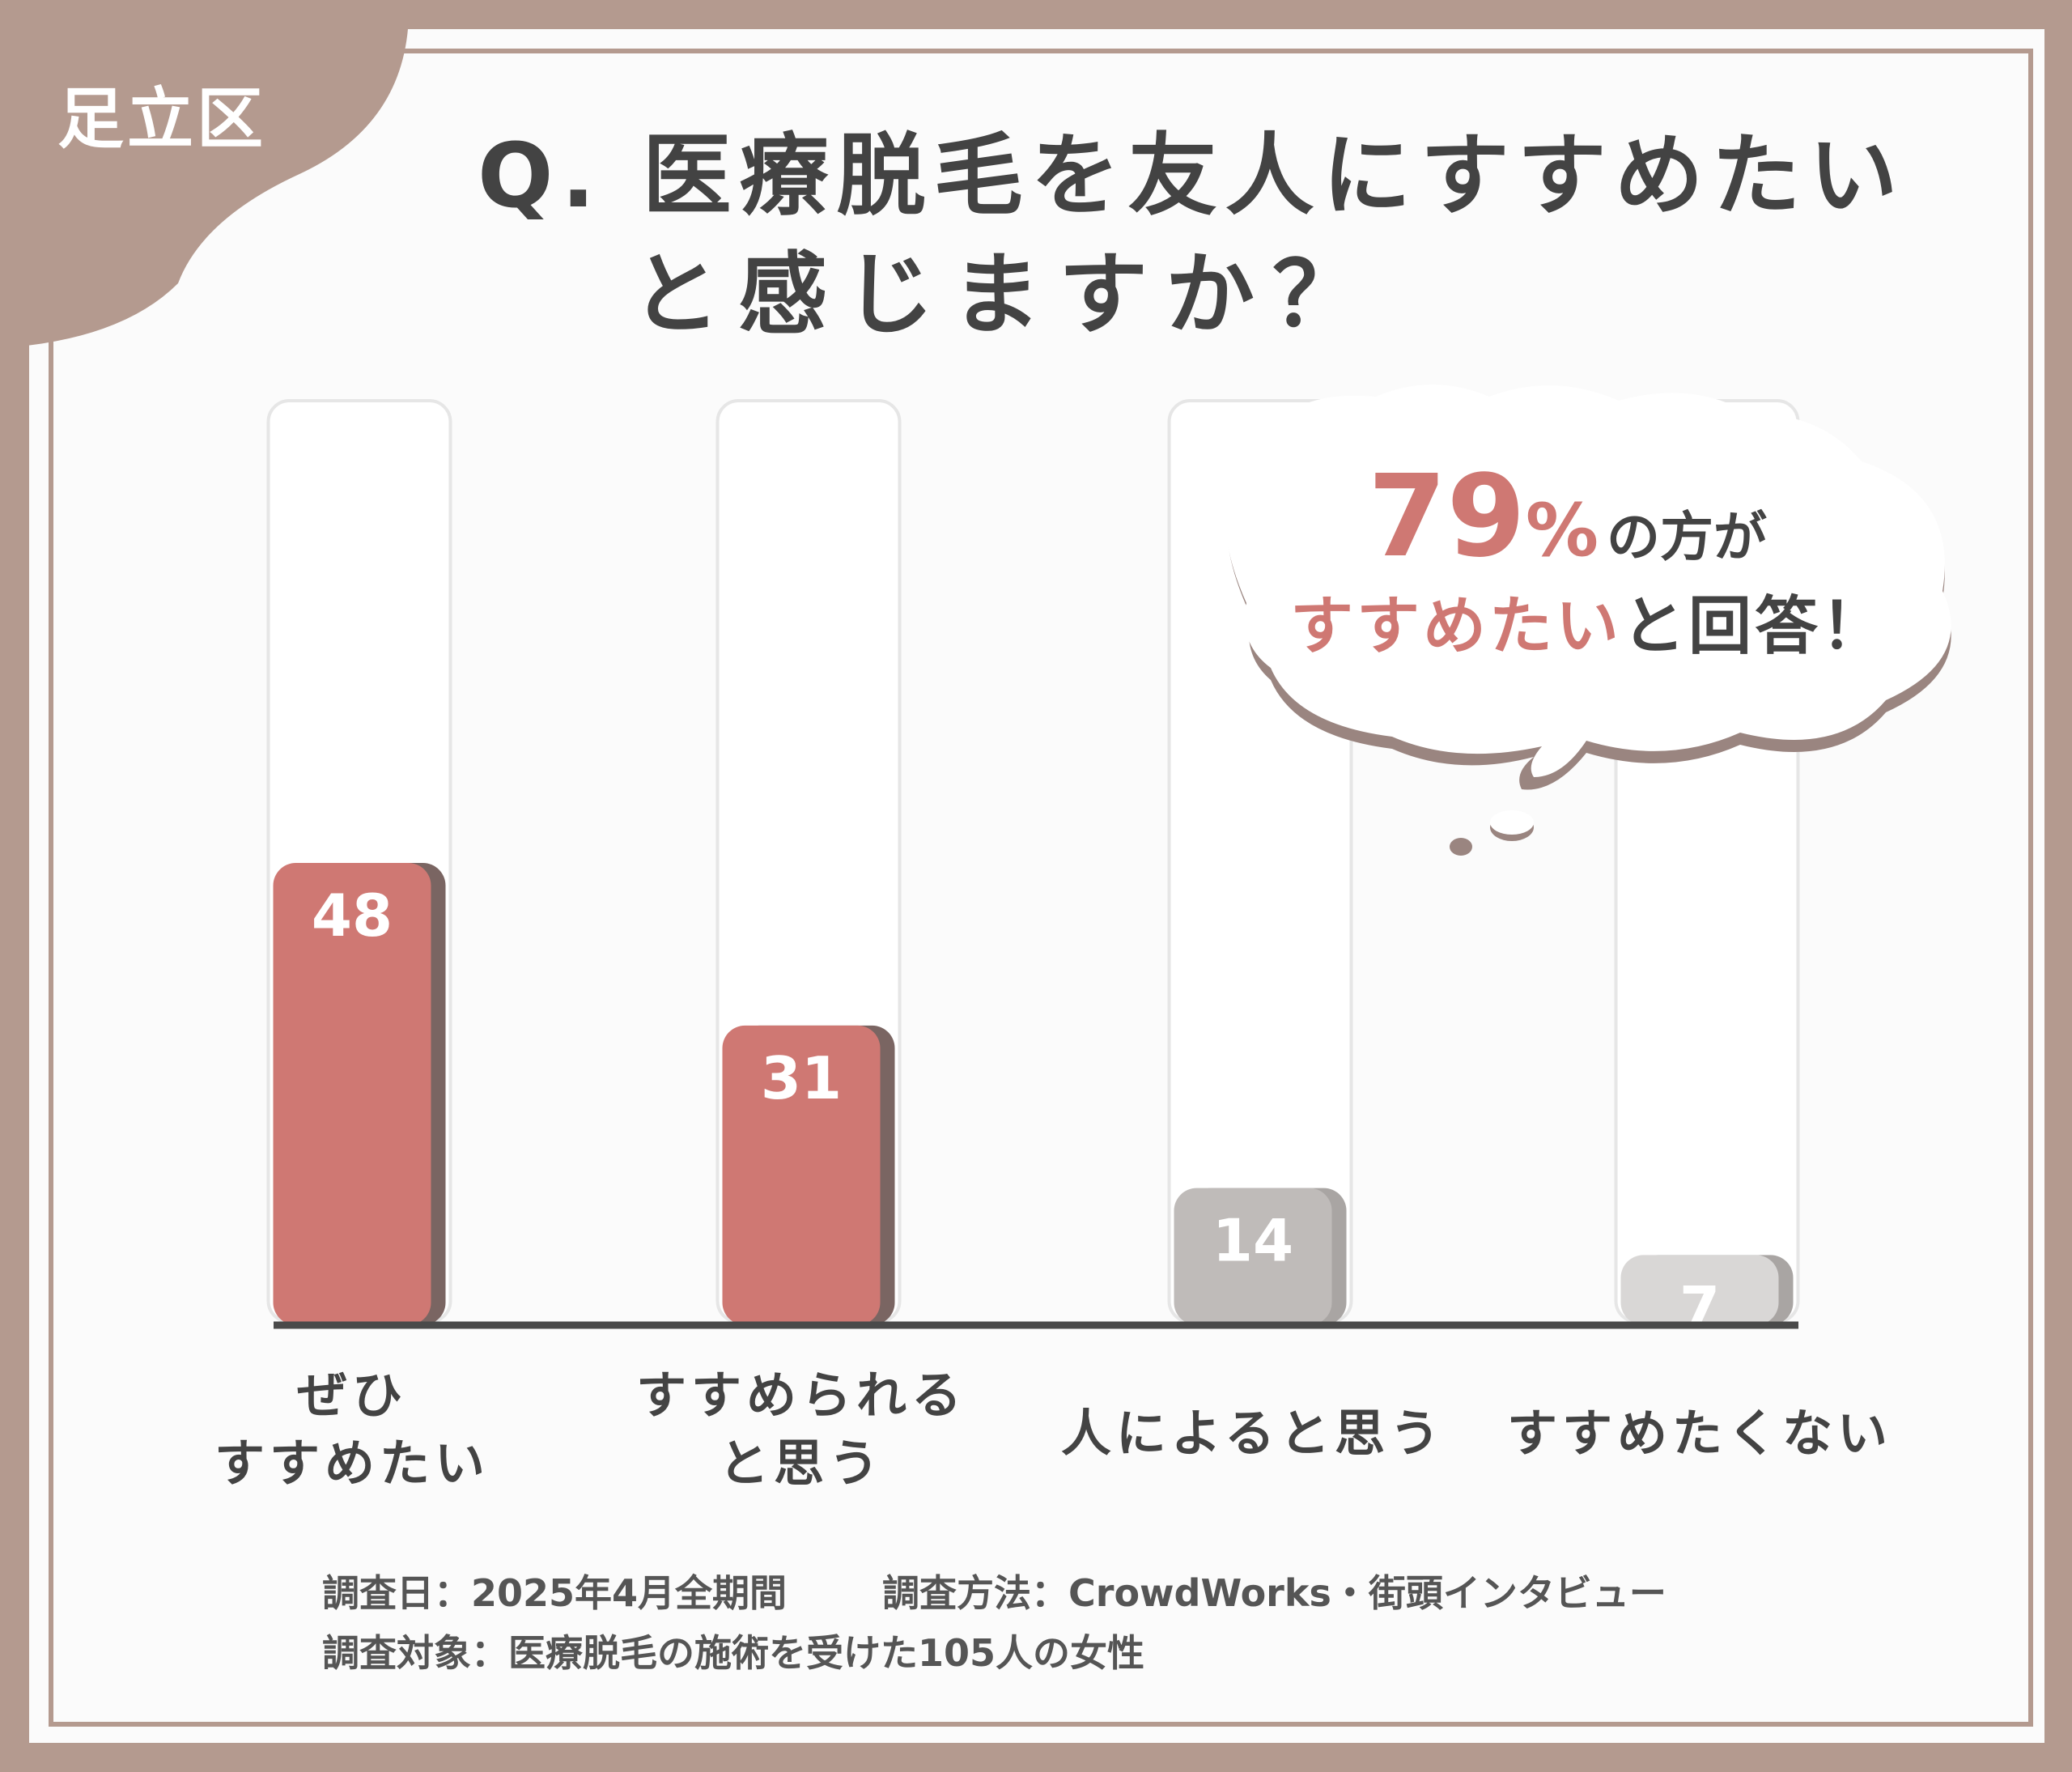 This screenshot has width=2072, height=1772. I want to click on bar-value-label: 31, so click(801, 1078).